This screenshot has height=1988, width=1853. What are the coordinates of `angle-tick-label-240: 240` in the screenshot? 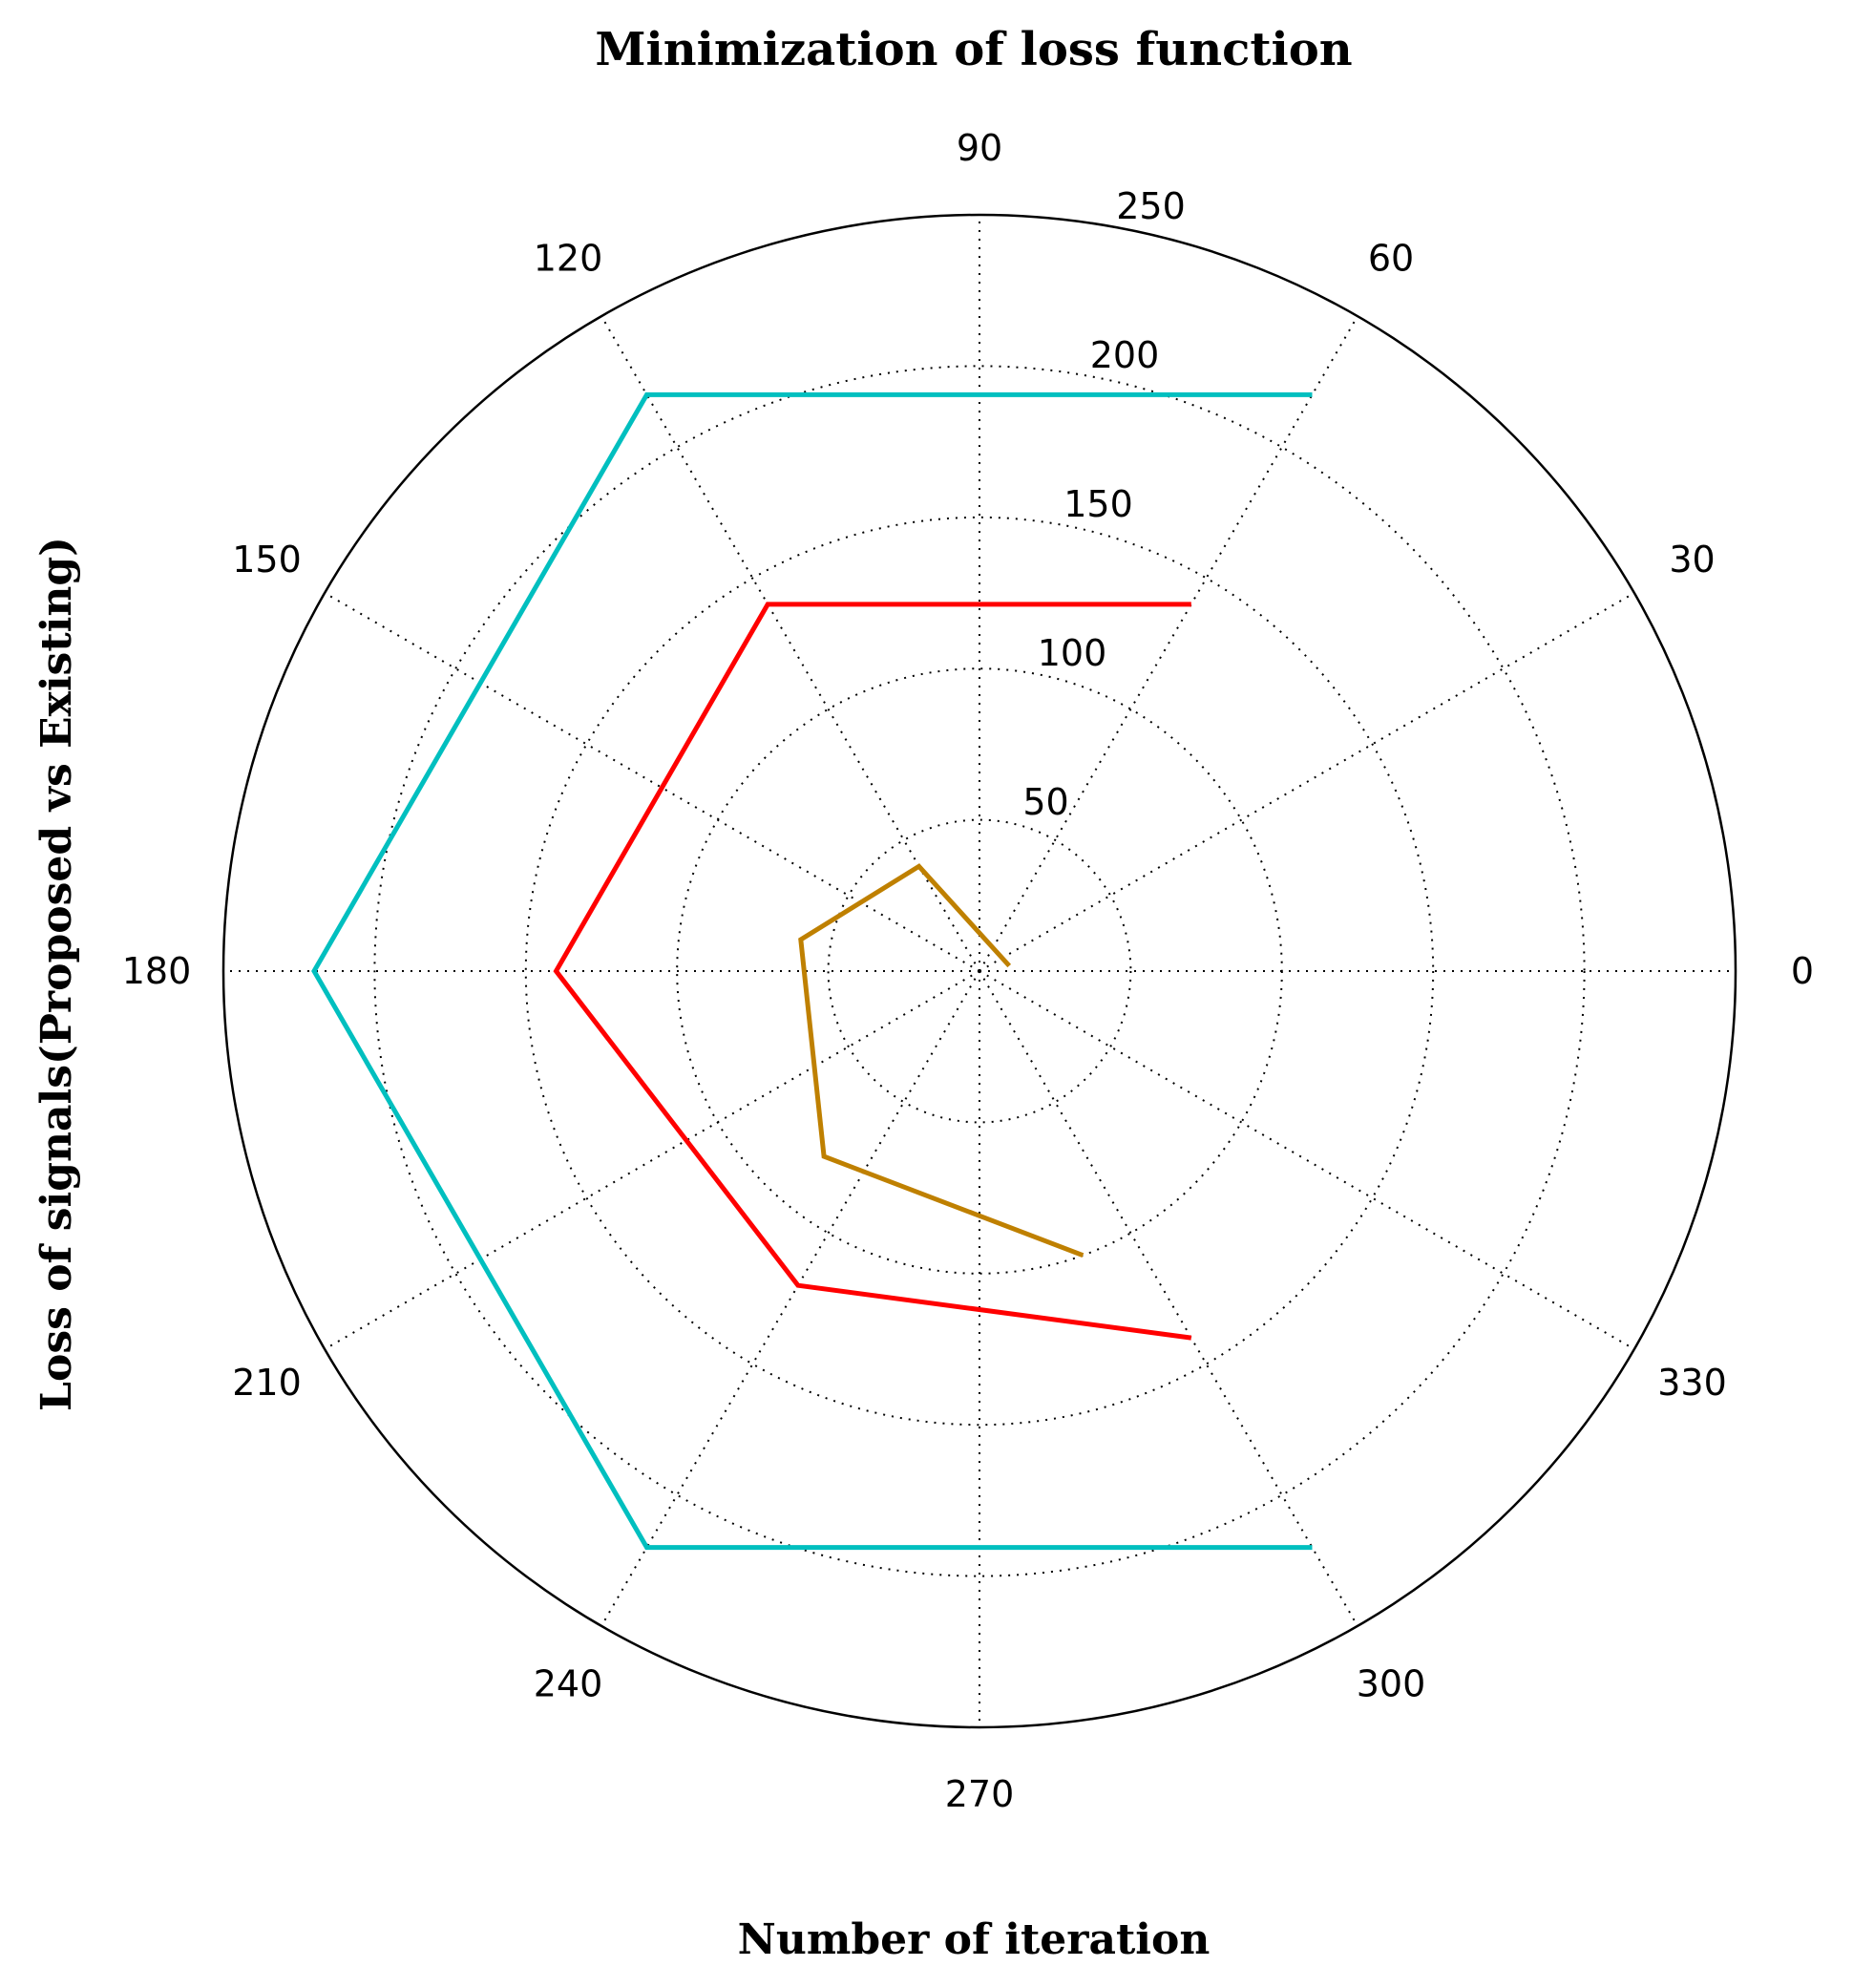 It's located at (568, 1684).